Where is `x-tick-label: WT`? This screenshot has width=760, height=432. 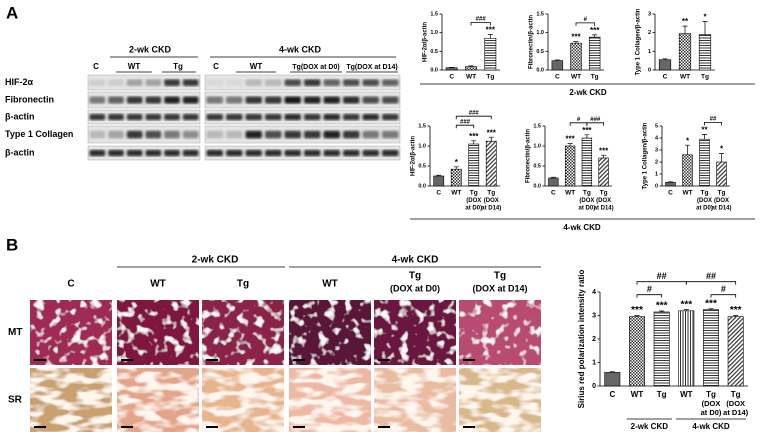
x-tick-label: WT is located at coordinates (471, 77).